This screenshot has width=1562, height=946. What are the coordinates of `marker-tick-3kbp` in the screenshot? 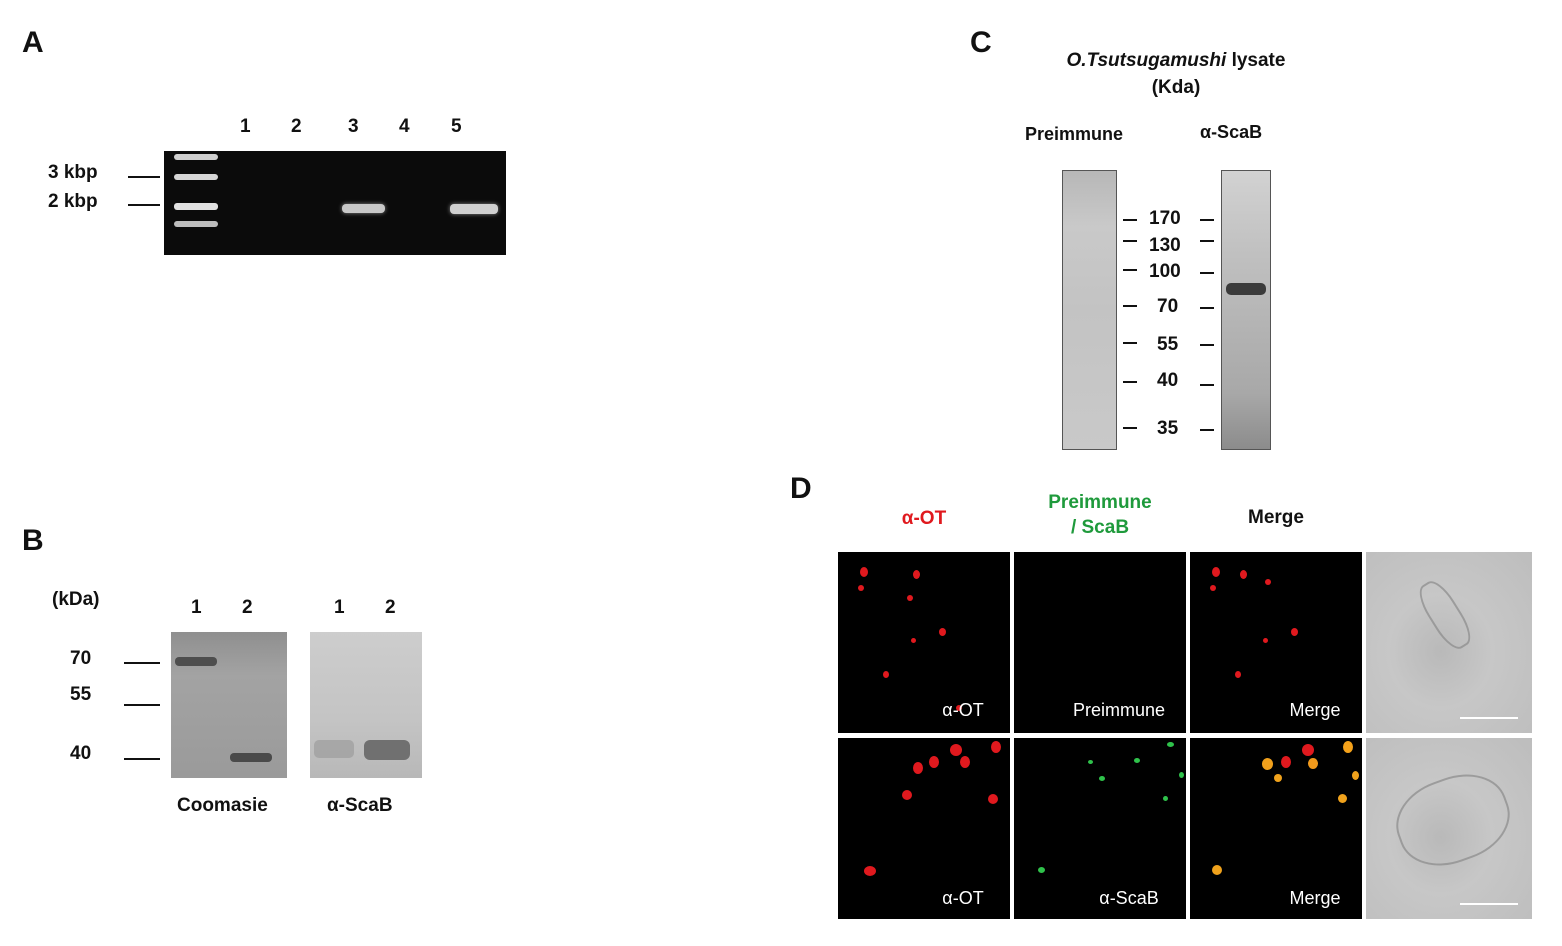 It's located at (144, 177).